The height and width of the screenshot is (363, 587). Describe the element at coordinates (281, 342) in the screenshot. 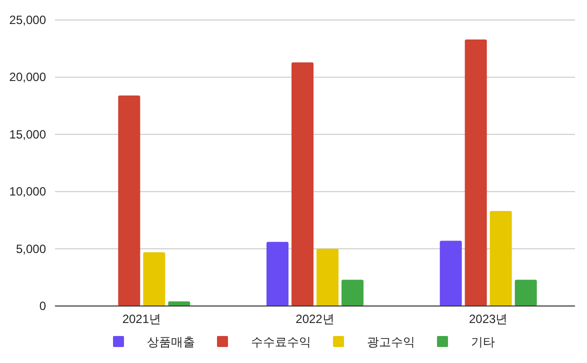

I see `legend-label: 수수료수익` at that location.